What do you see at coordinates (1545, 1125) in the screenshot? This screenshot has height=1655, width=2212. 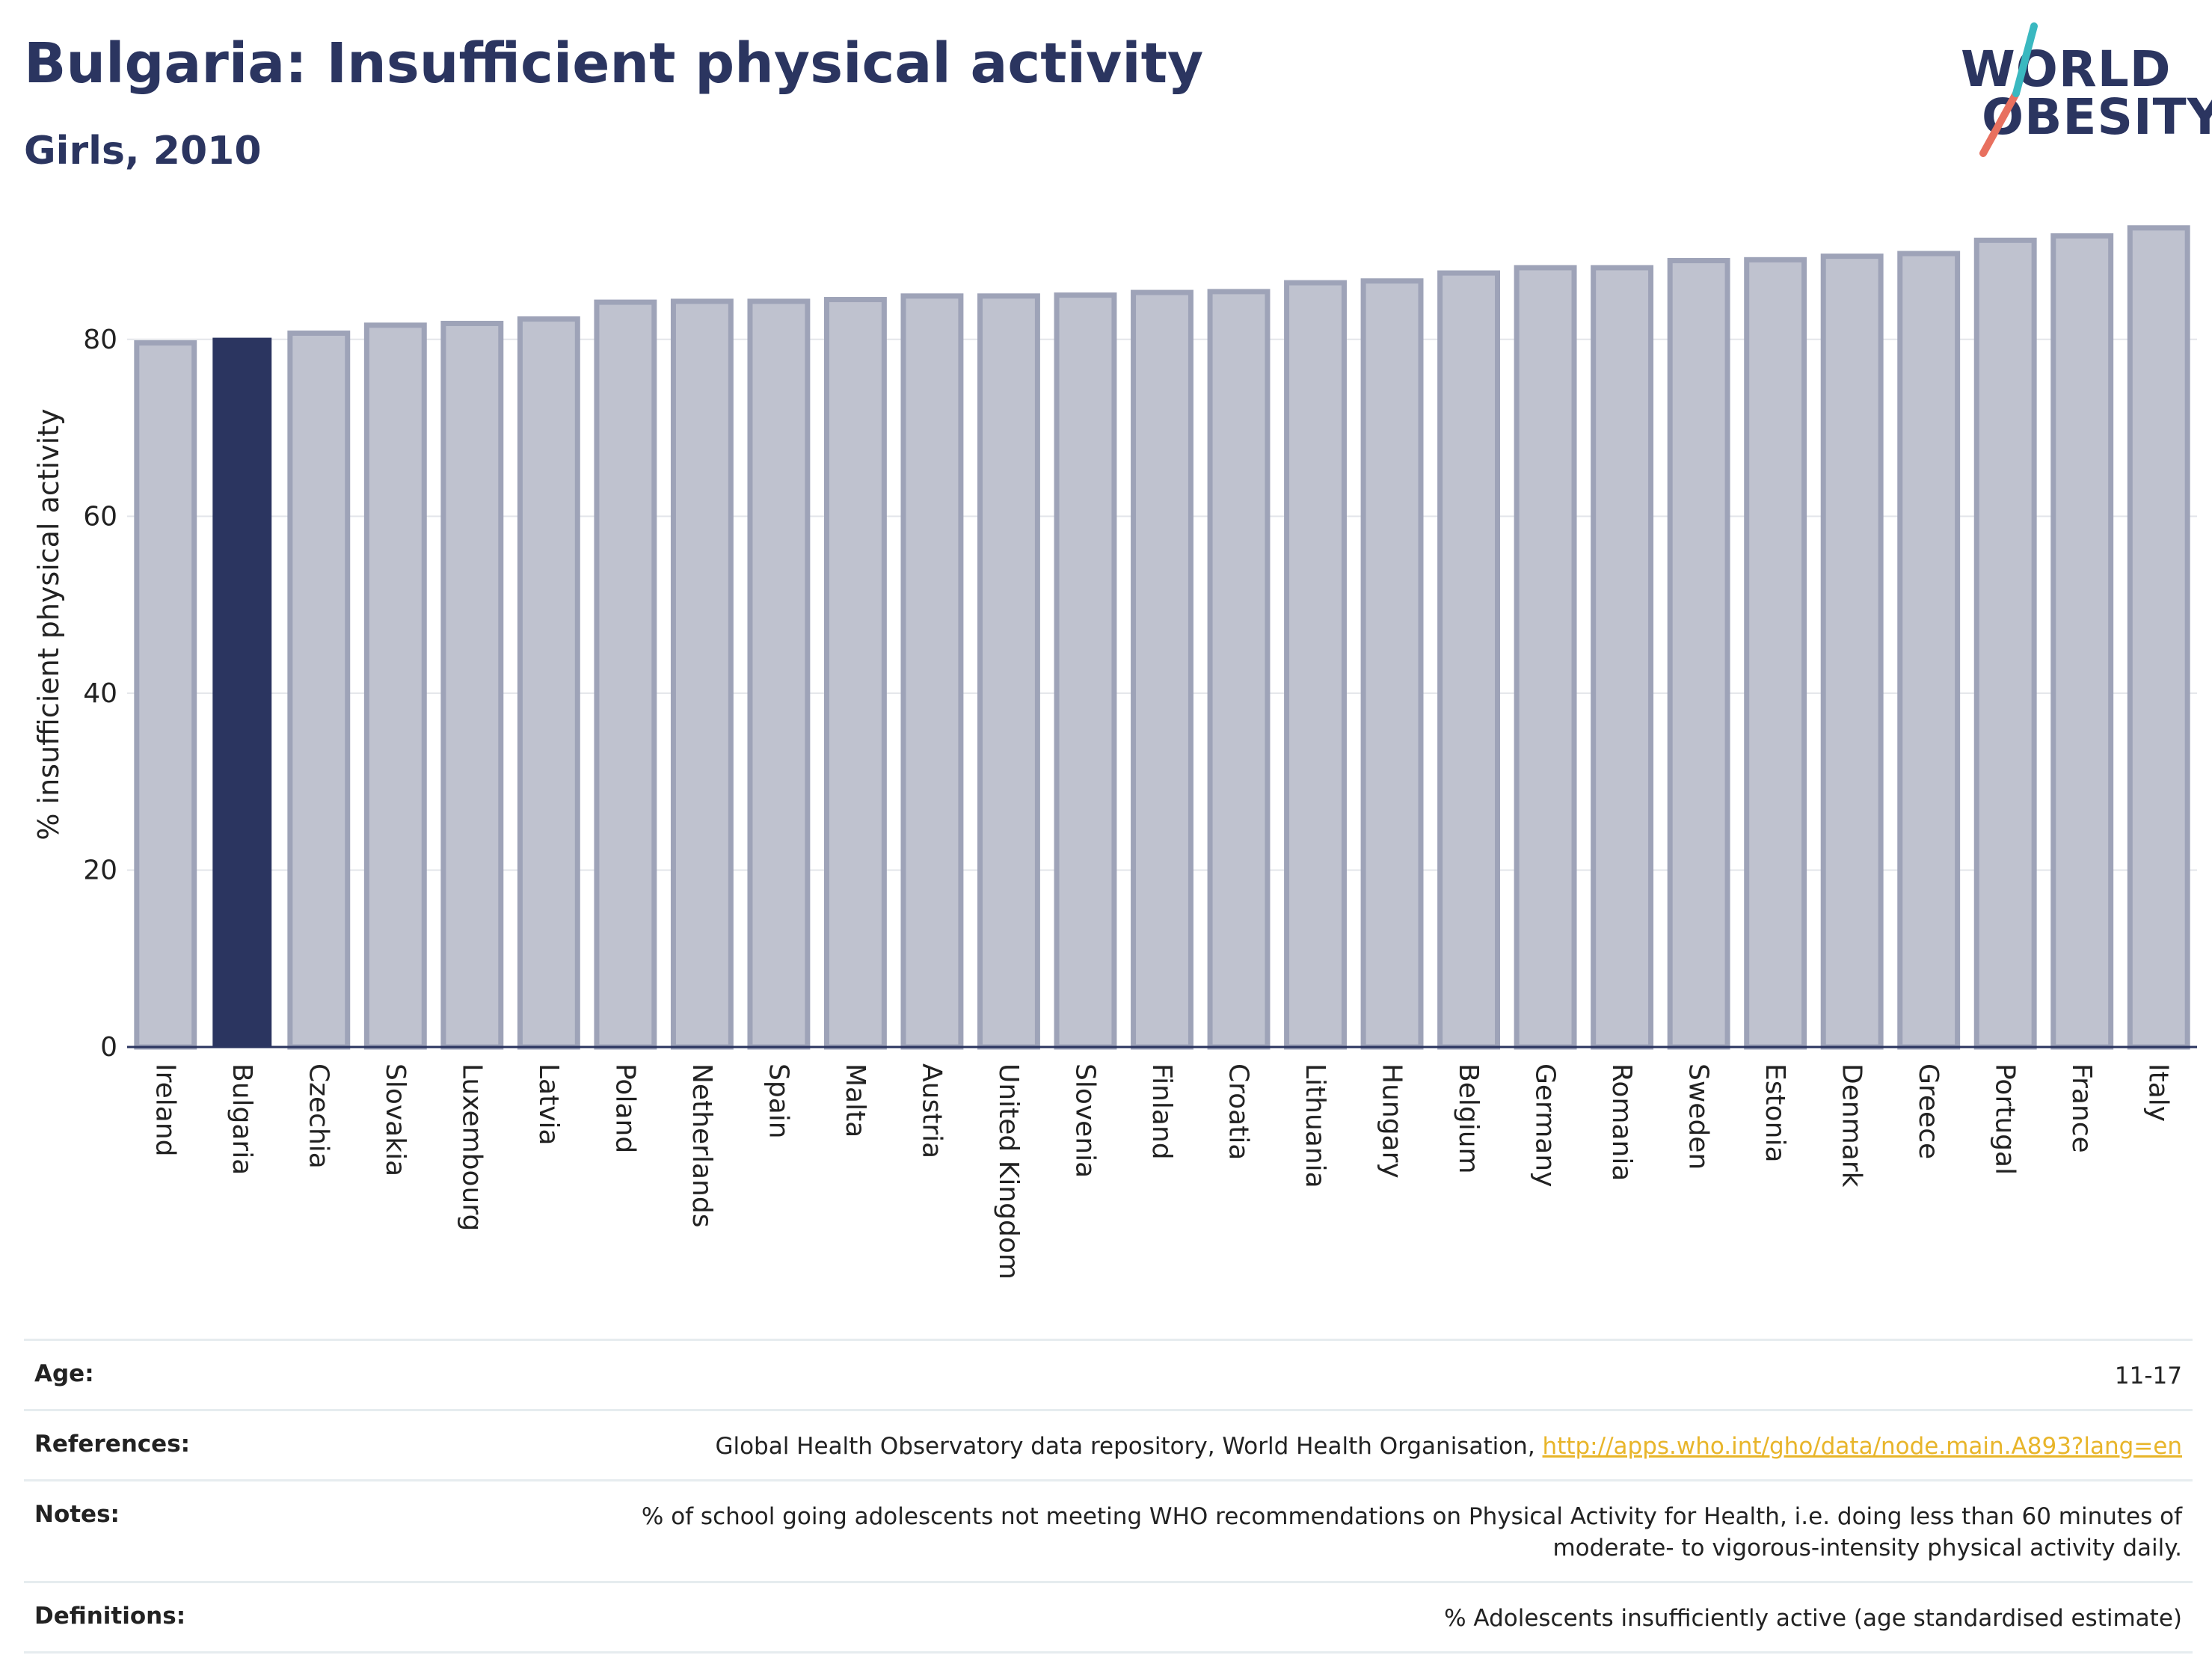 I see `x-tick-label-germany: Germany` at bounding box center [1545, 1125].